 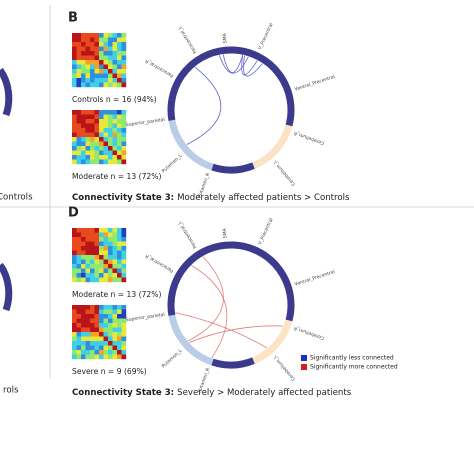 What do you see at coordinates (233, 64) in the screenshot?
I see `connection` at bounding box center [233, 64].